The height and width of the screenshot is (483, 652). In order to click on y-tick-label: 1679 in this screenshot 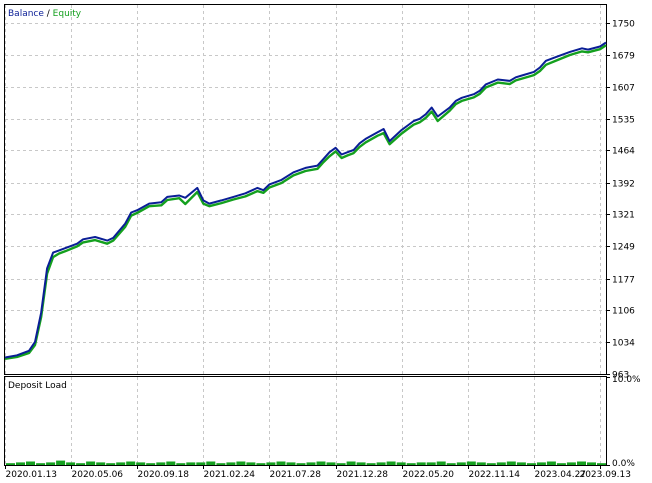, I will do `click(623, 57)`.